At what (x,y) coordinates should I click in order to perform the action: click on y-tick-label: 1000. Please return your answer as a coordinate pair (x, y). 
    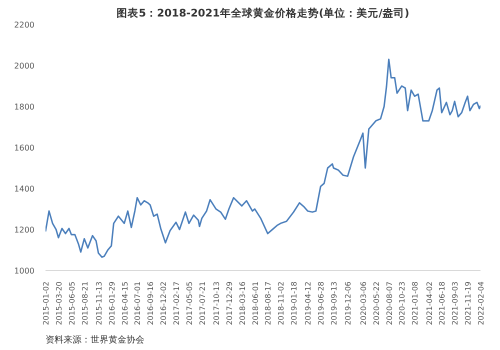
    Looking at the image, I should click on (24, 271).